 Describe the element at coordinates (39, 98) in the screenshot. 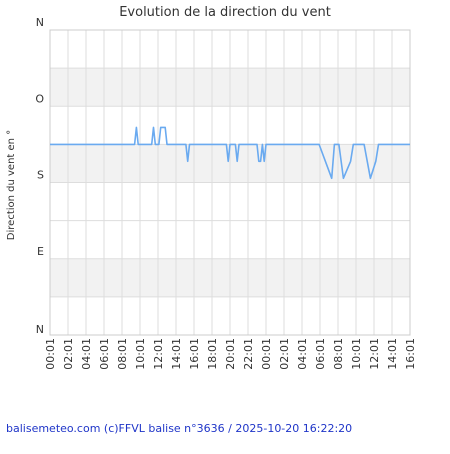

I see `y-tick-label: O` at that location.